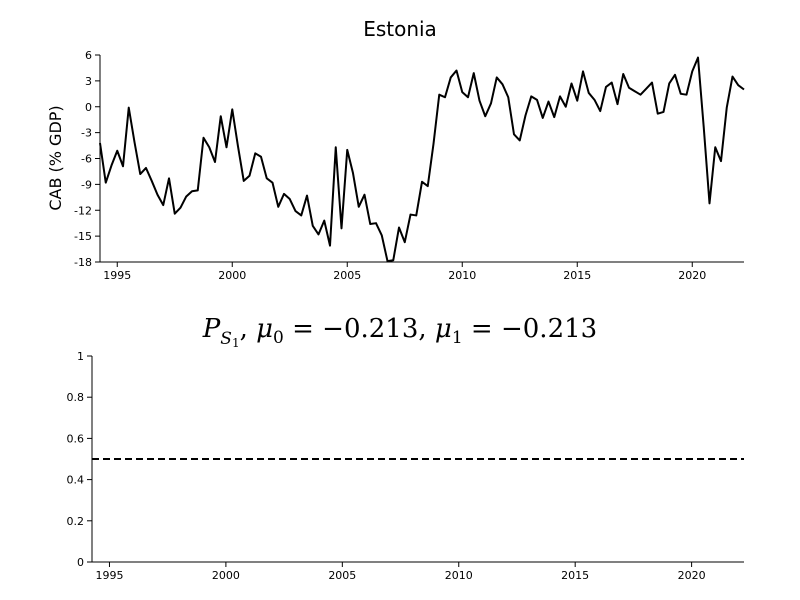 The image size is (800, 600). I want to click on eq-p-sub-sub: 1, so click(236, 343).